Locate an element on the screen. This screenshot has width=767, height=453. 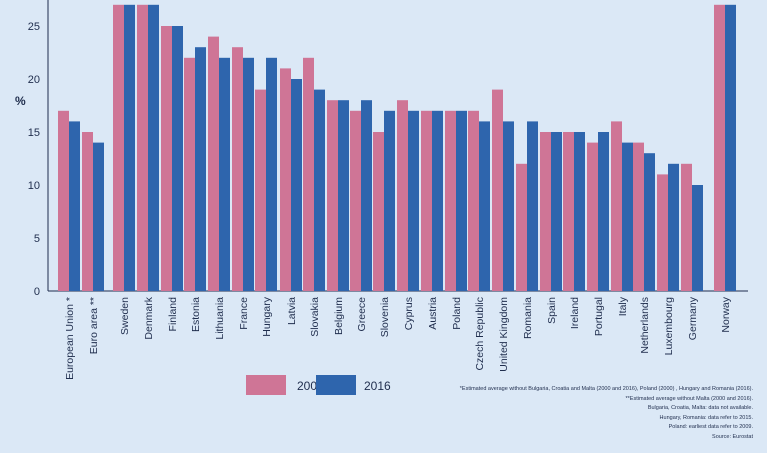
legend-swatch-2016 is located at coordinates (336, 385).